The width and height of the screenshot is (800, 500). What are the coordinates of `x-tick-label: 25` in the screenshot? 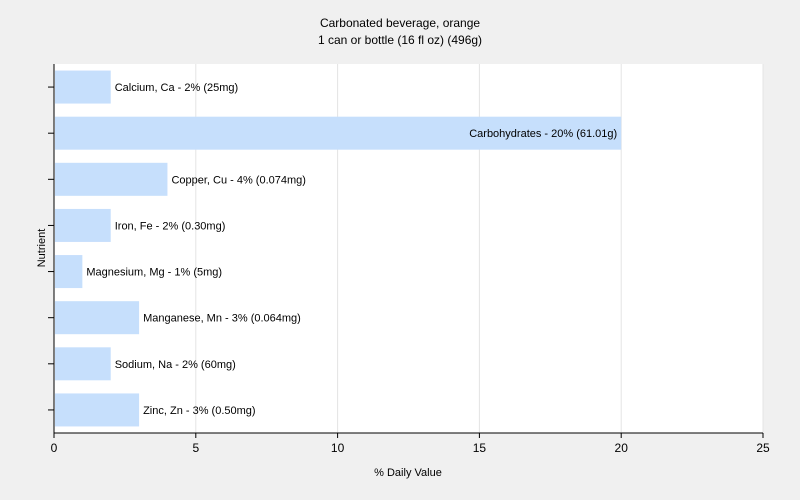 It's located at (763, 448).